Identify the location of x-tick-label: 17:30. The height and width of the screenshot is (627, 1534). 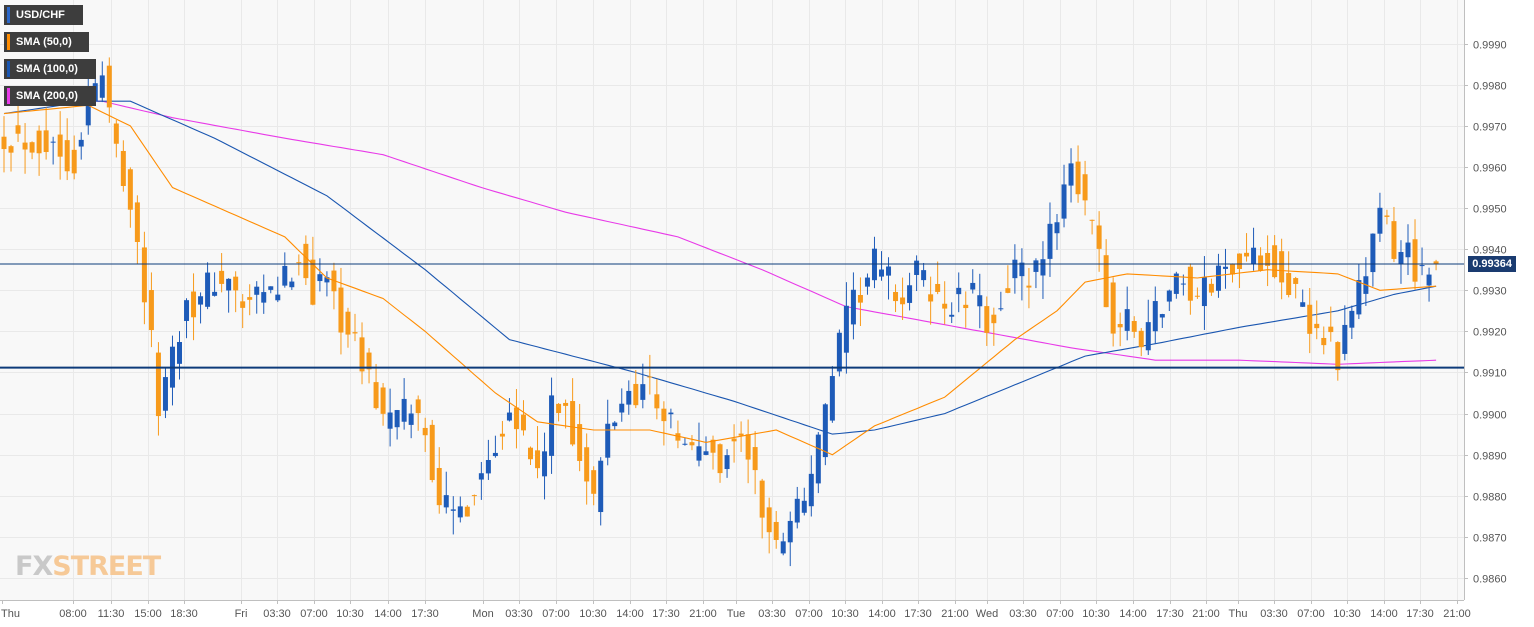
(1420, 614).